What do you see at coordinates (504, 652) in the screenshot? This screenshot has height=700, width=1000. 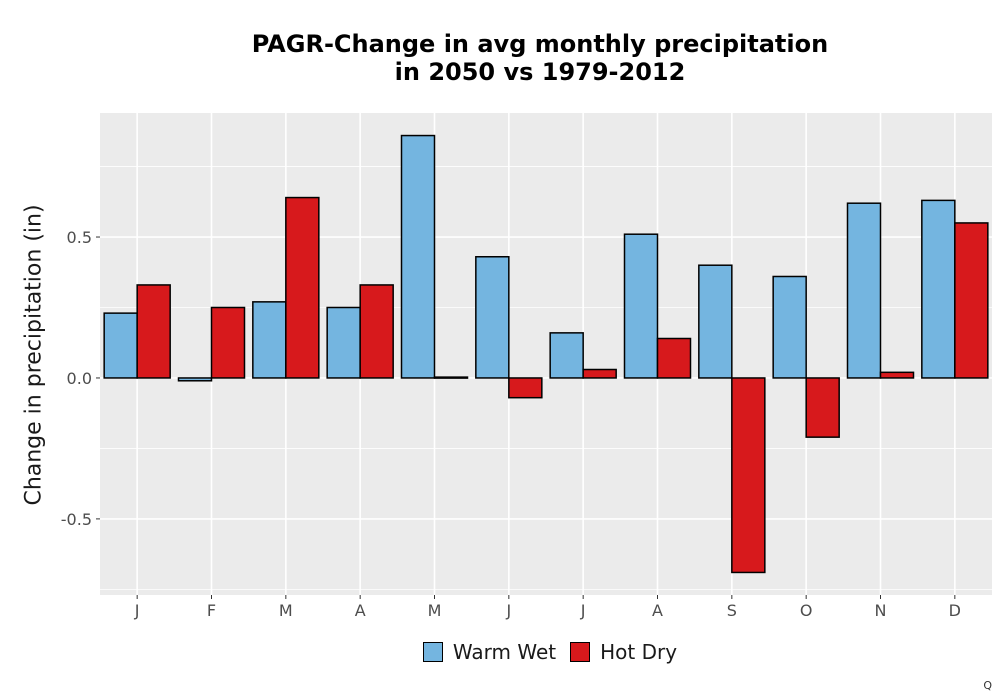 I see `legend-label-warm-wet: Warm Wet` at bounding box center [504, 652].